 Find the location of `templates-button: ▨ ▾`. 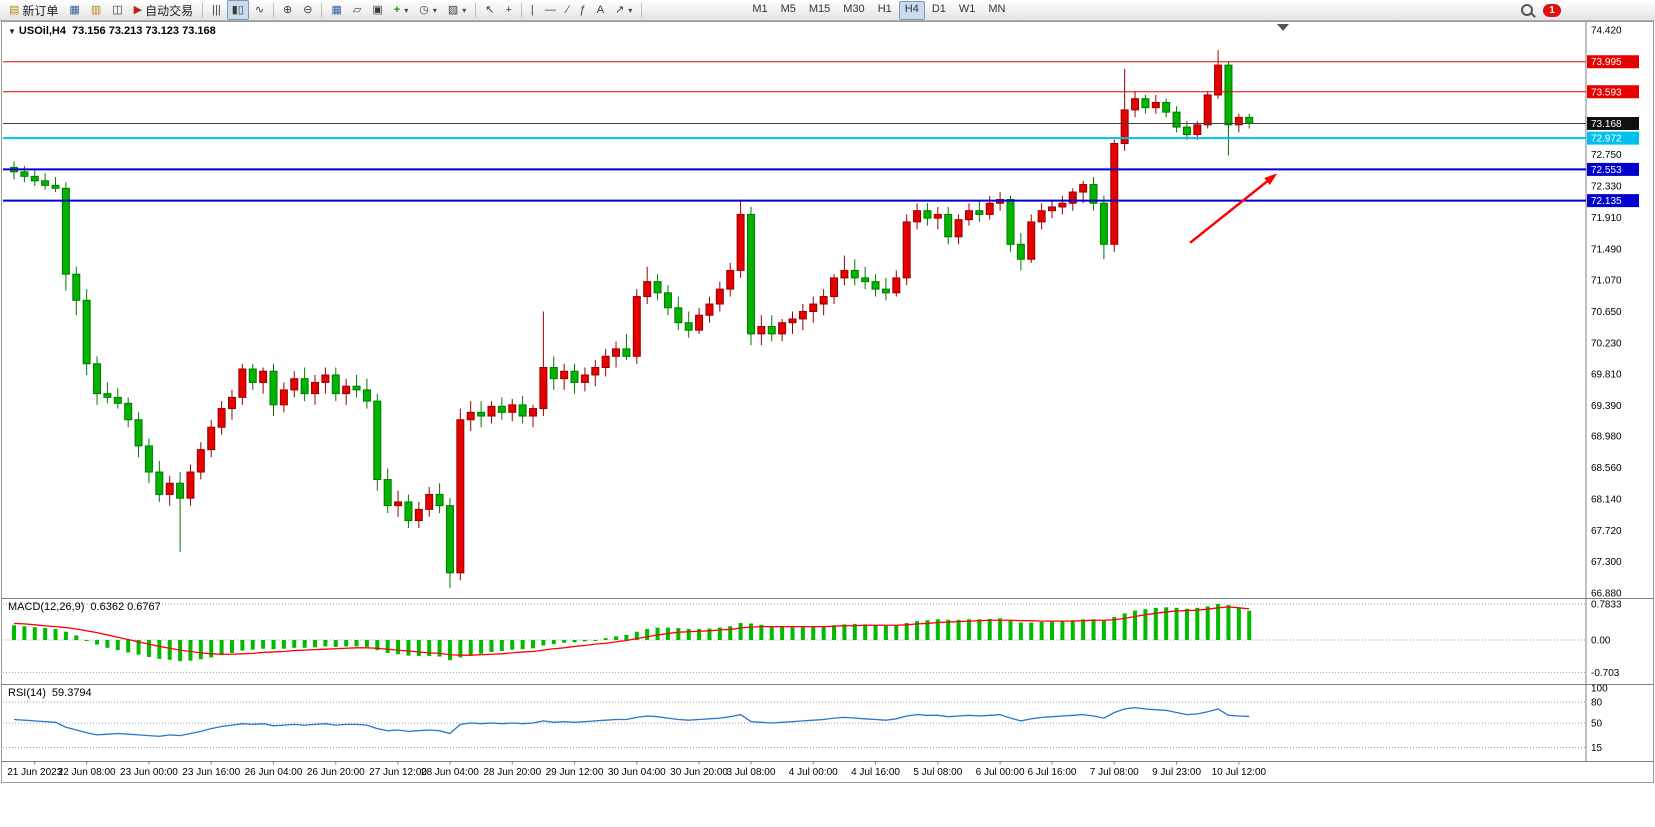

templates-button: ▨ ▾ is located at coordinates (457, 10).